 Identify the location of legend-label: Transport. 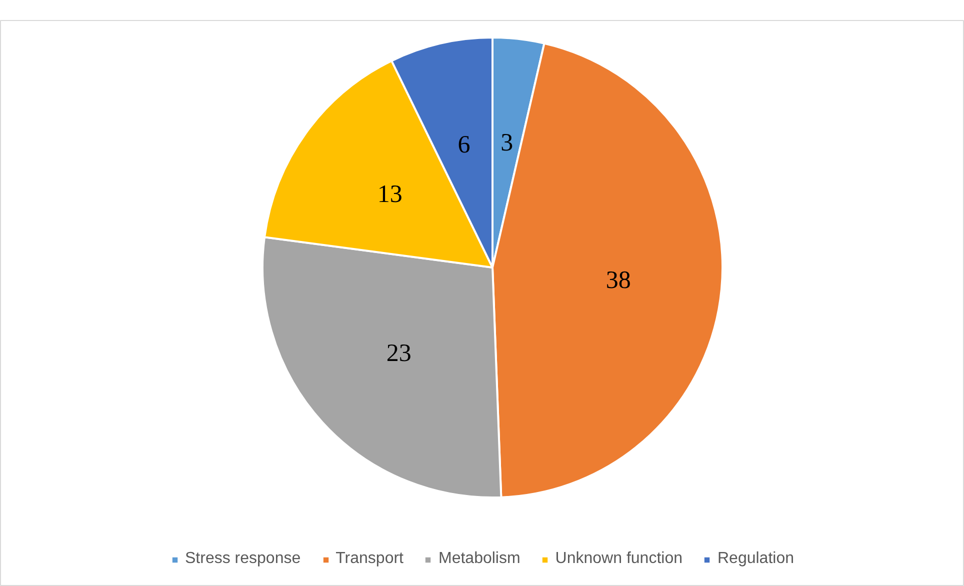
(370, 559).